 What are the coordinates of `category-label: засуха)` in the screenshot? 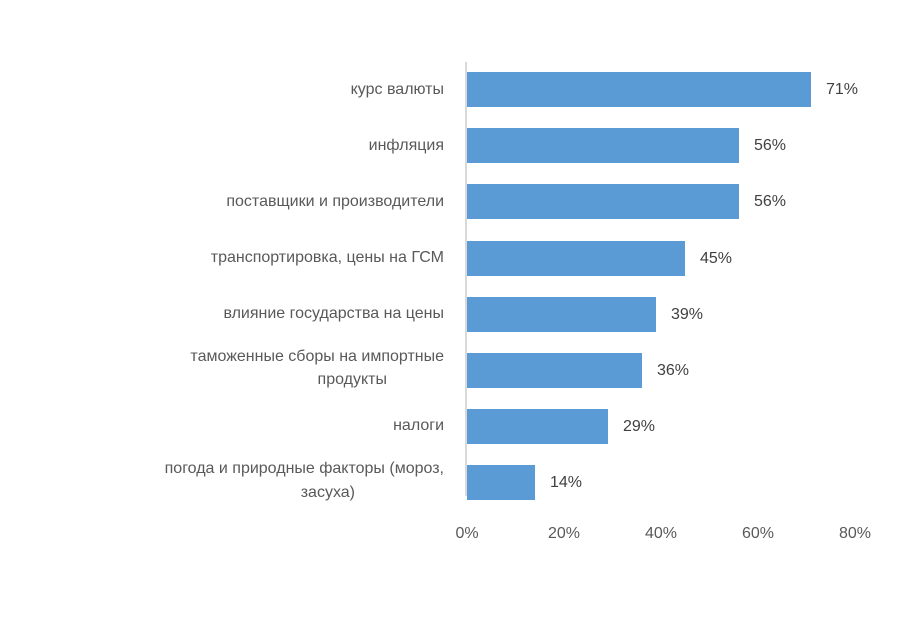 It's located at (327, 492).